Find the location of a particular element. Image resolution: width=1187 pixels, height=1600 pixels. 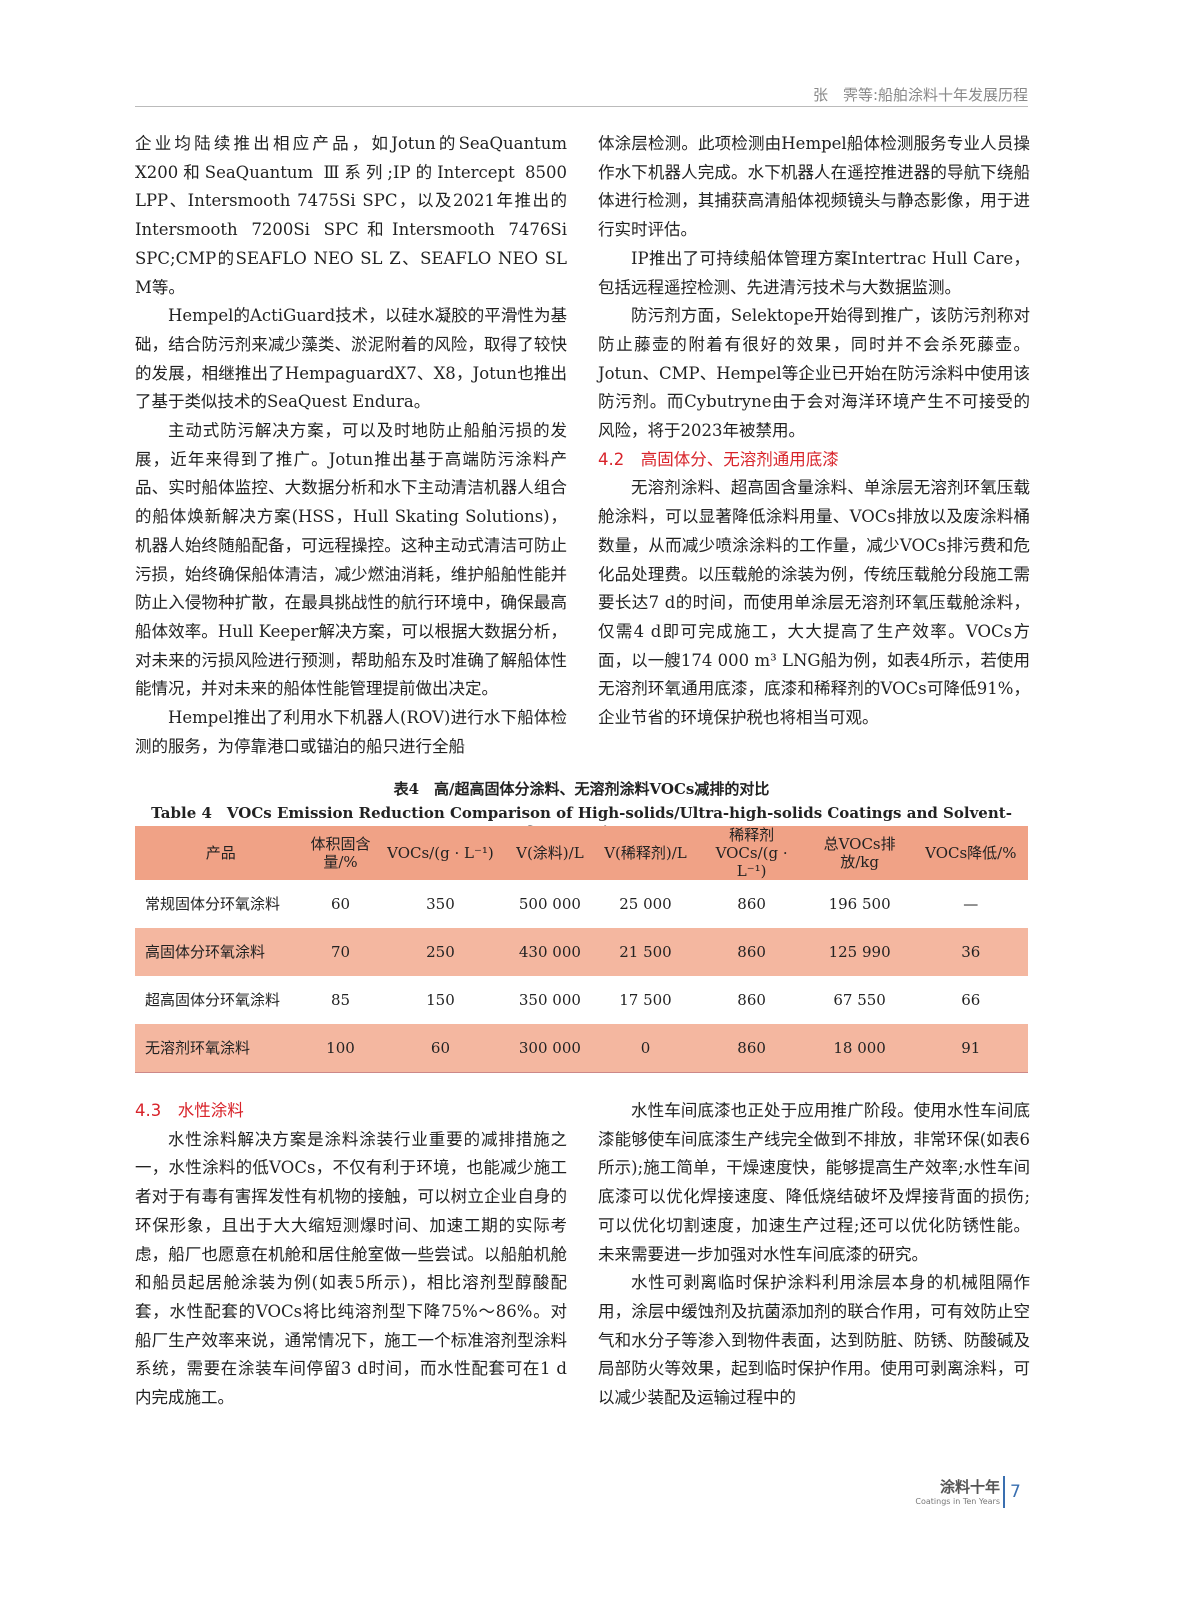

section-heading-4-2: 4.2 高固体分、无溶剂通用底漆 is located at coordinates (718, 459).